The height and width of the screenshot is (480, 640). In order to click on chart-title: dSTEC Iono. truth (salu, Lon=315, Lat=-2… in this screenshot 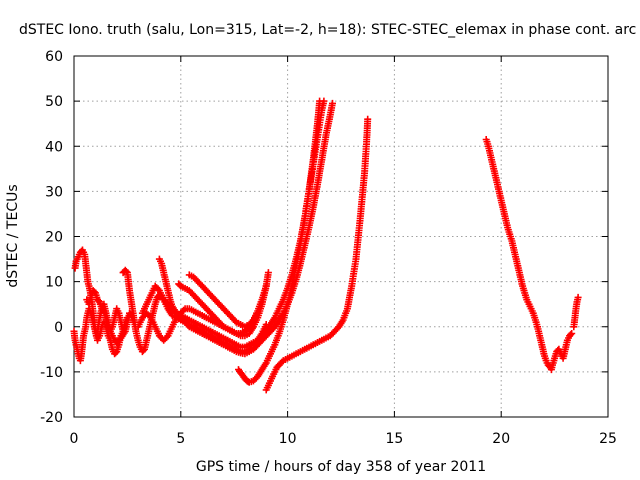, I will do `click(327, 30)`.